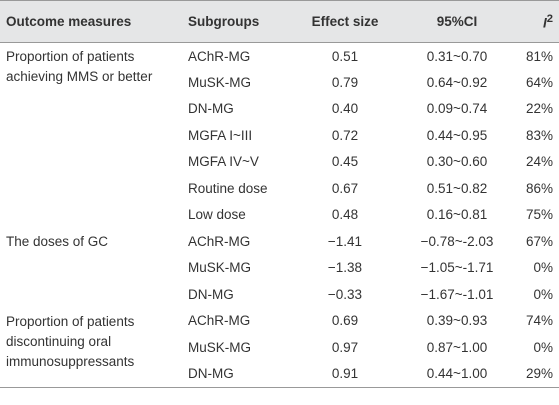  Describe the element at coordinates (457, 347) in the screenshot. I see `table-cell: 0.87~1.00` at that location.